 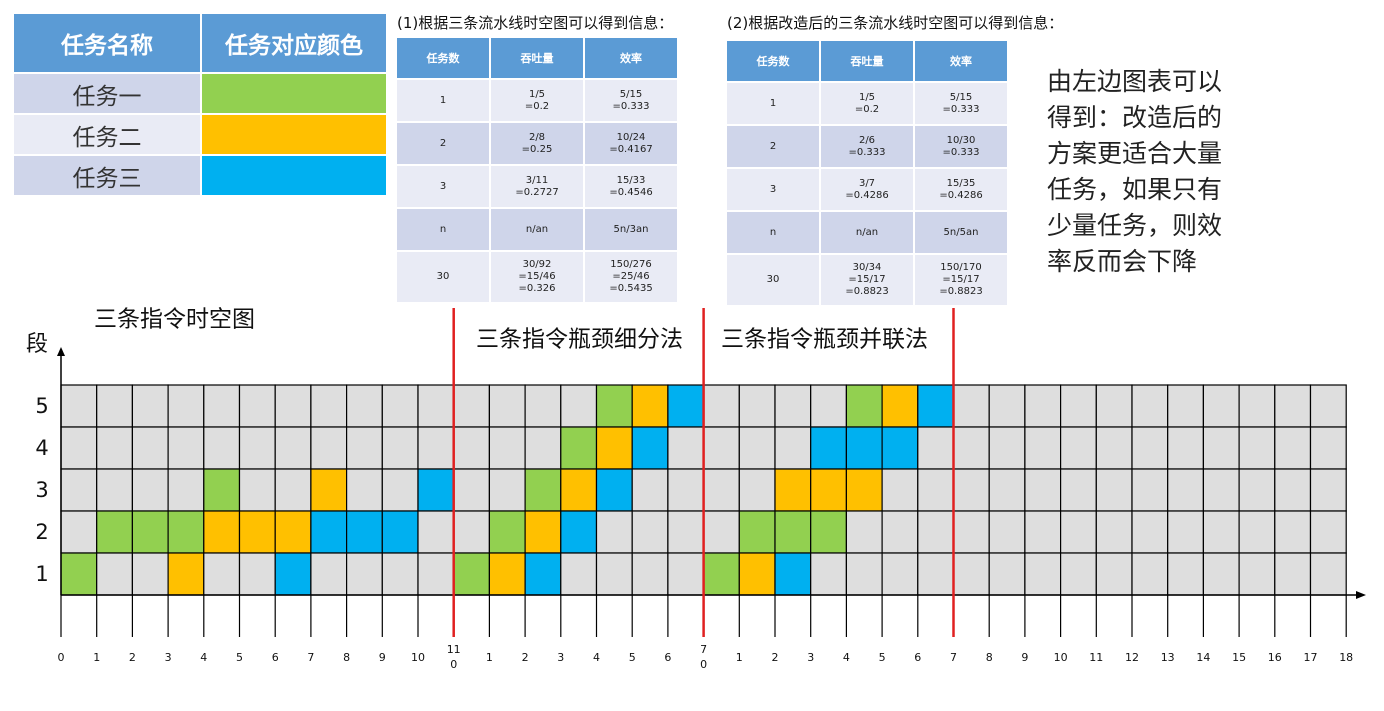 I want to click on section-title: 三条指令瓶颈细分法, so click(x=579, y=340).